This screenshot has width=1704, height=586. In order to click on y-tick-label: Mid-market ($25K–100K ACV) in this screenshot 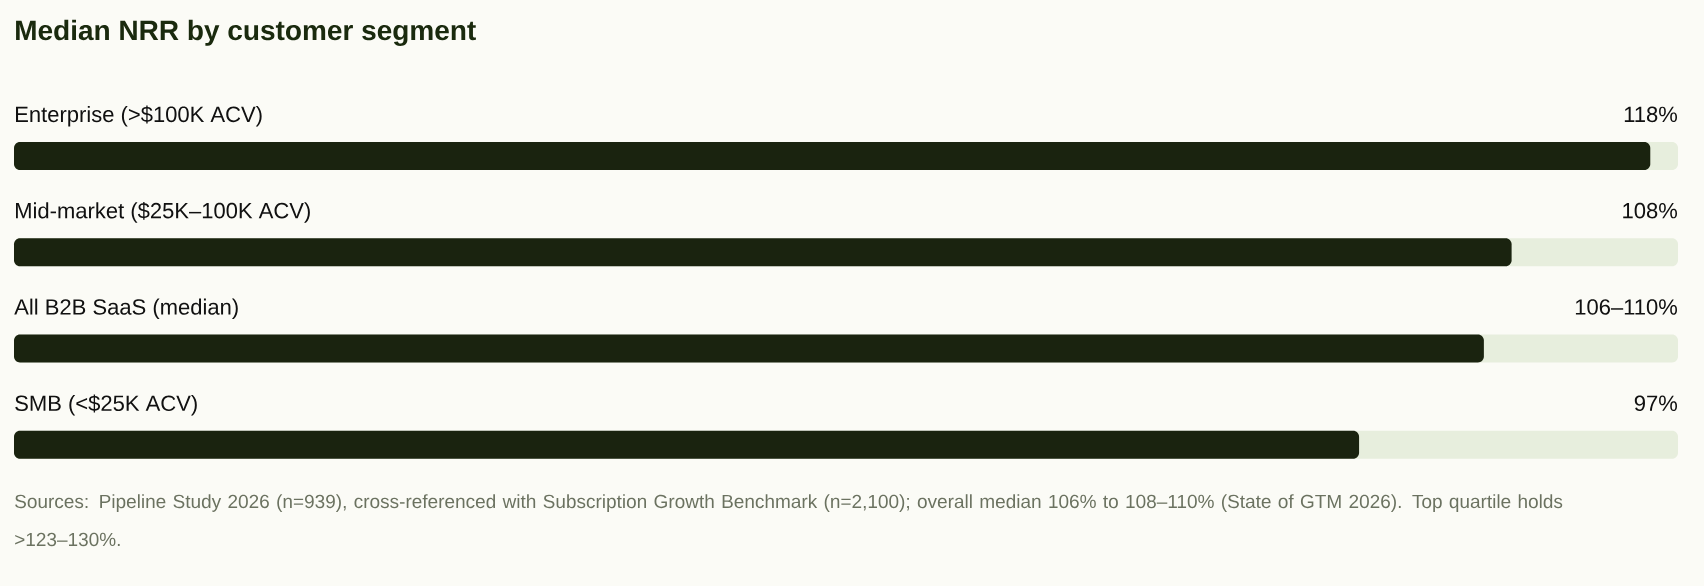, I will do `click(163, 212)`.